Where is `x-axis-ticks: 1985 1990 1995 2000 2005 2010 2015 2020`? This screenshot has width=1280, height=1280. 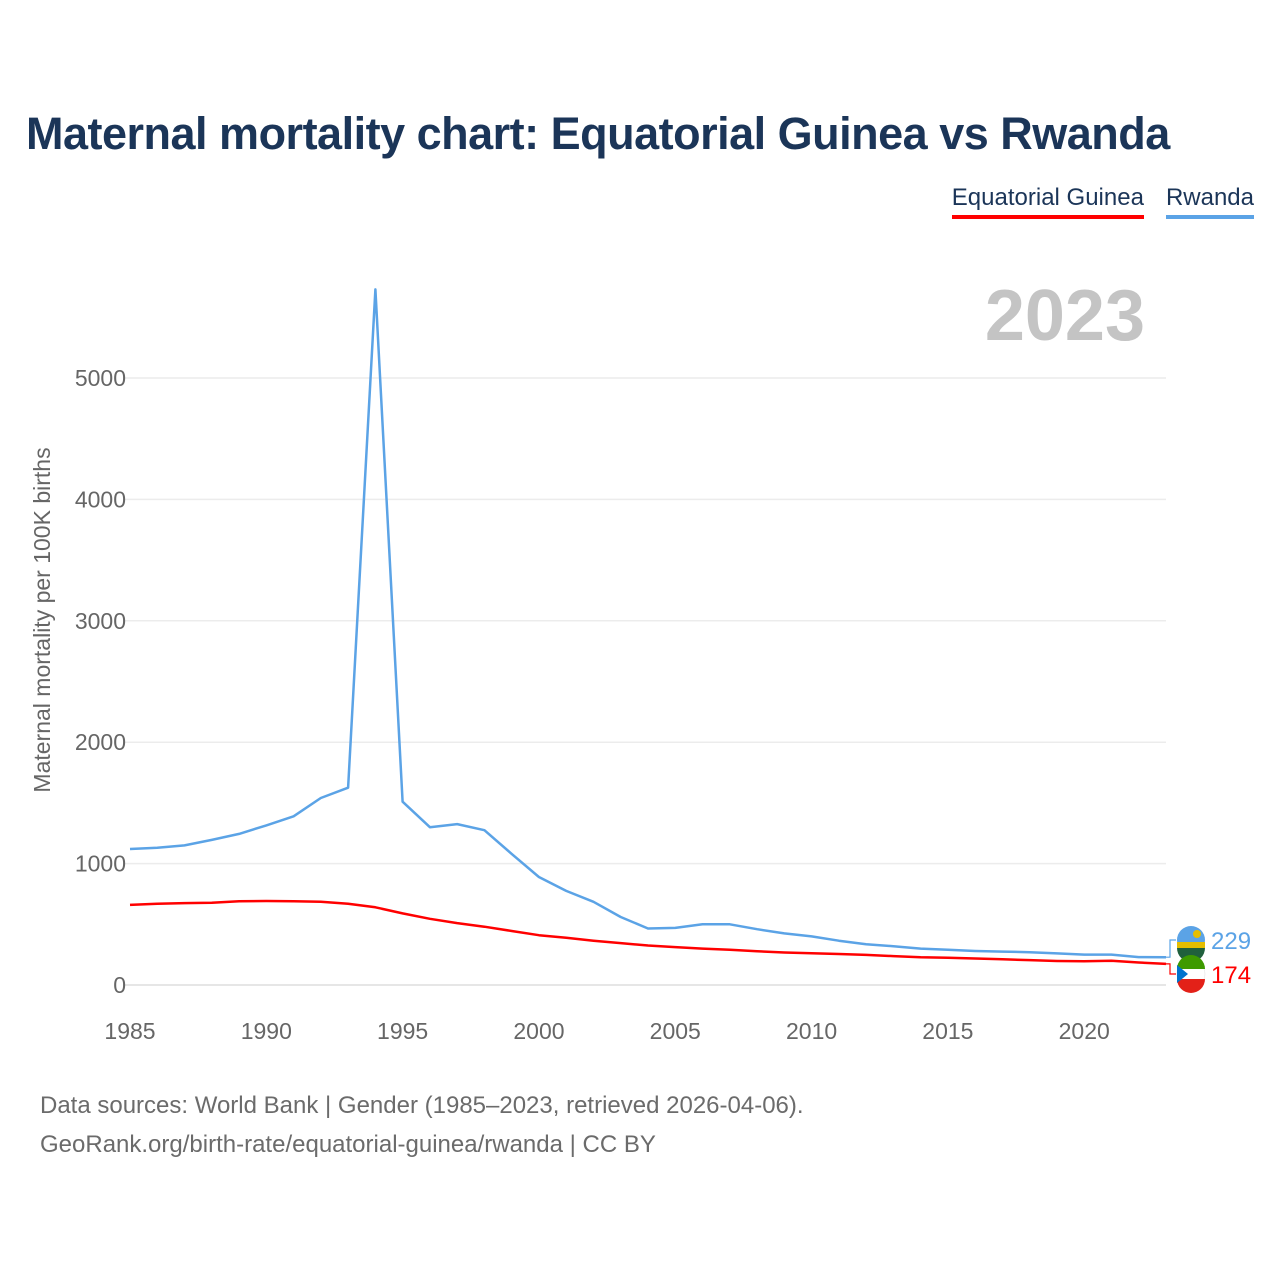 x-axis-ticks: 1985 1990 1995 2000 2005 2010 2015 2020 is located at coordinates (606, 1031).